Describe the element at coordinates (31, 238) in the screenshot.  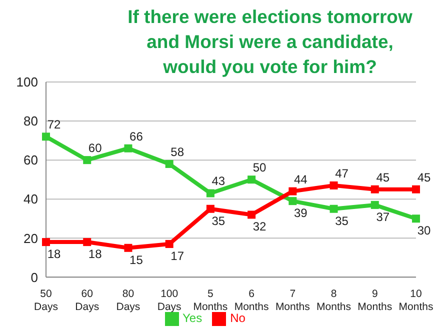
I see `y-tick-label: 20` at that location.